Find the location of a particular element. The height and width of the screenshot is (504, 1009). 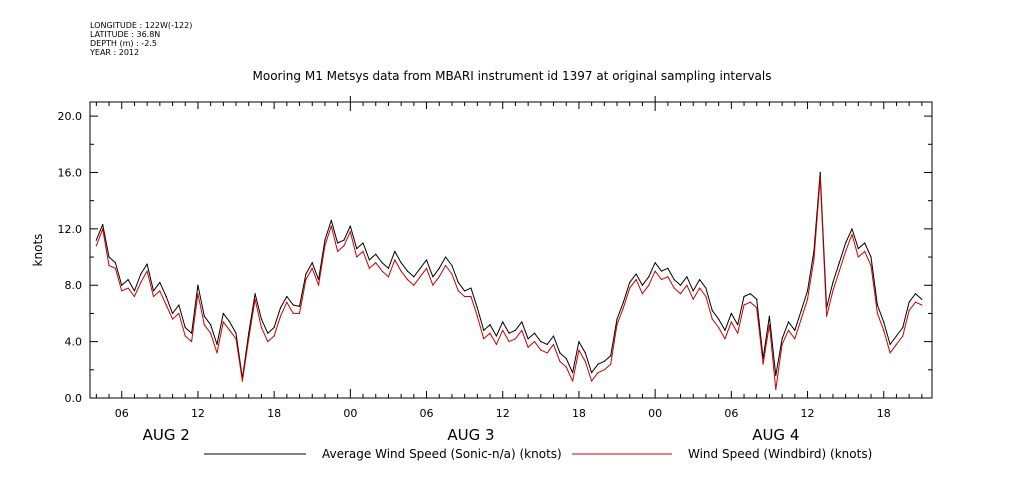

legend-label-1: Wind Speed (Windbird) (knots) is located at coordinates (780, 454).